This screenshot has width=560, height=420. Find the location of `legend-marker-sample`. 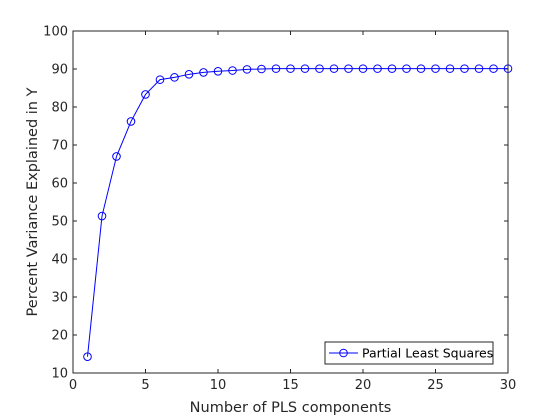

legend-marker-sample is located at coordinates (343, 353).